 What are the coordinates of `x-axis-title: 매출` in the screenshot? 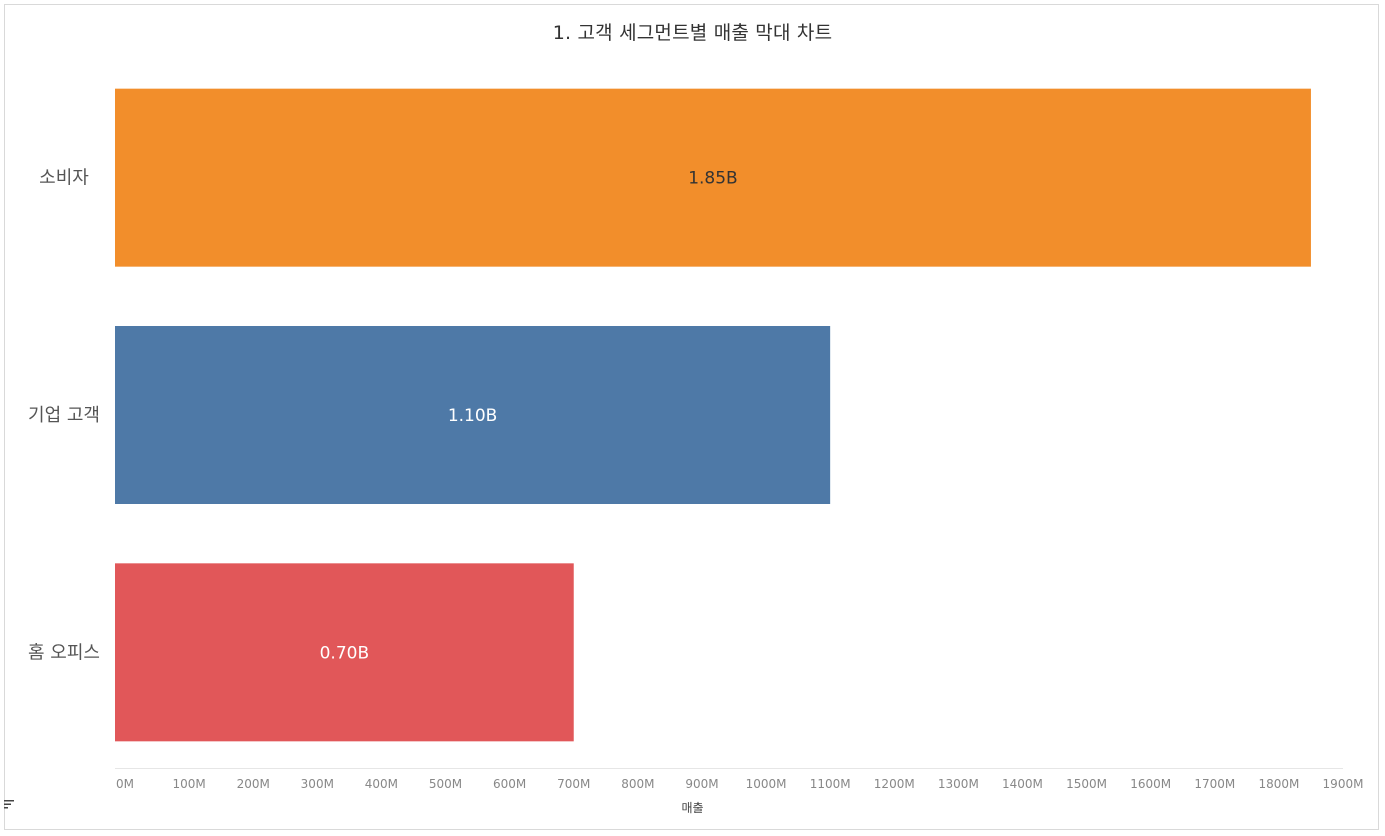 It's located at (692, 807).